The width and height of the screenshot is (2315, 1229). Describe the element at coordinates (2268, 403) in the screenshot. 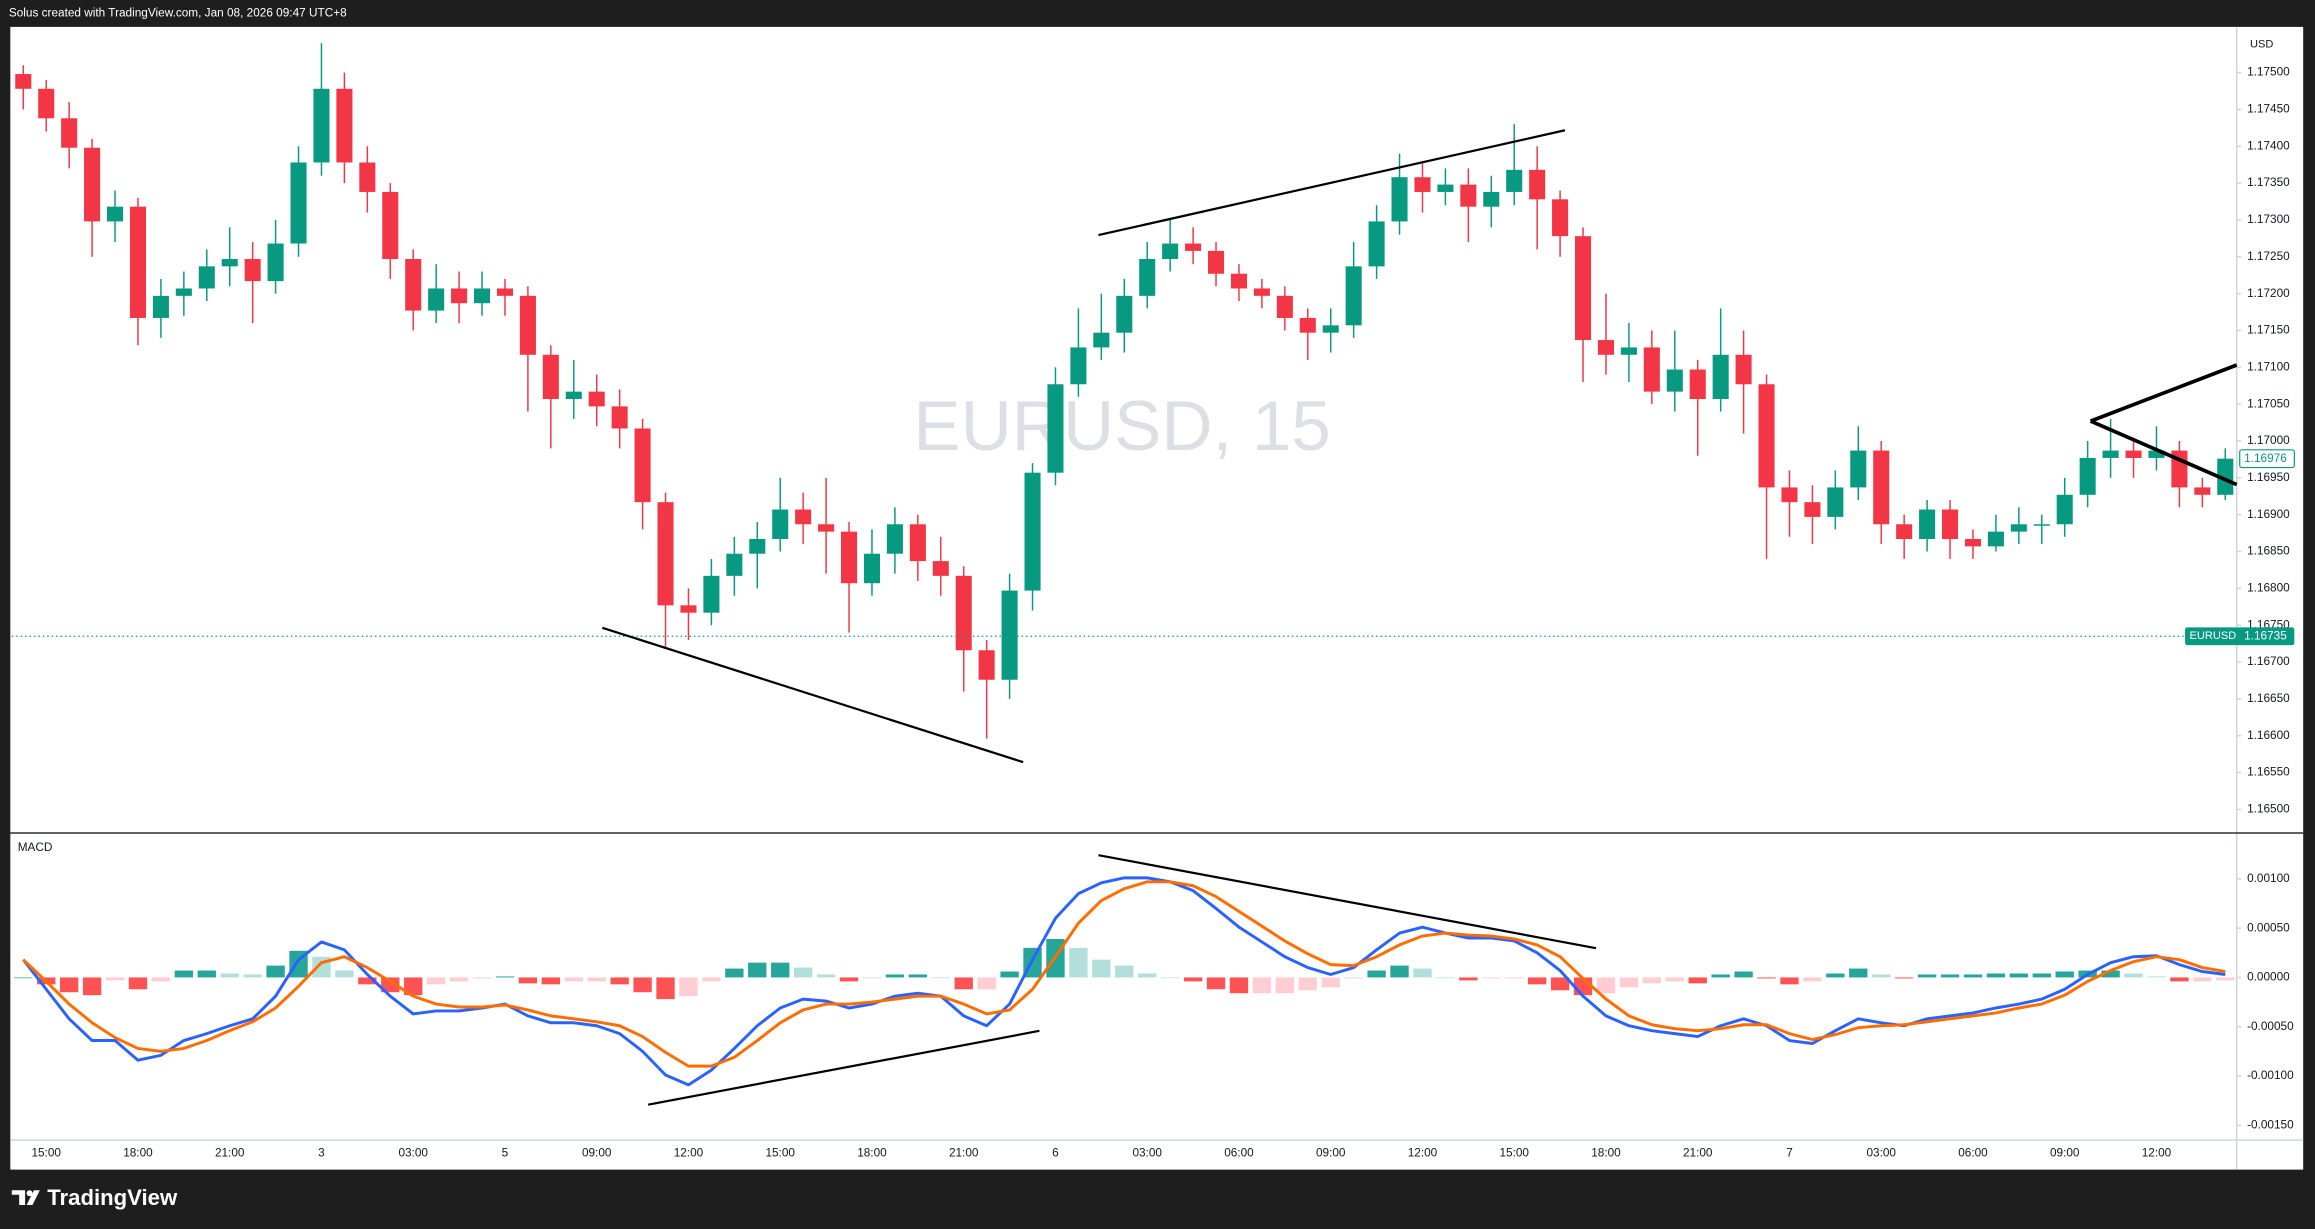

I see `y-tick-label: 1.17050` at that location.